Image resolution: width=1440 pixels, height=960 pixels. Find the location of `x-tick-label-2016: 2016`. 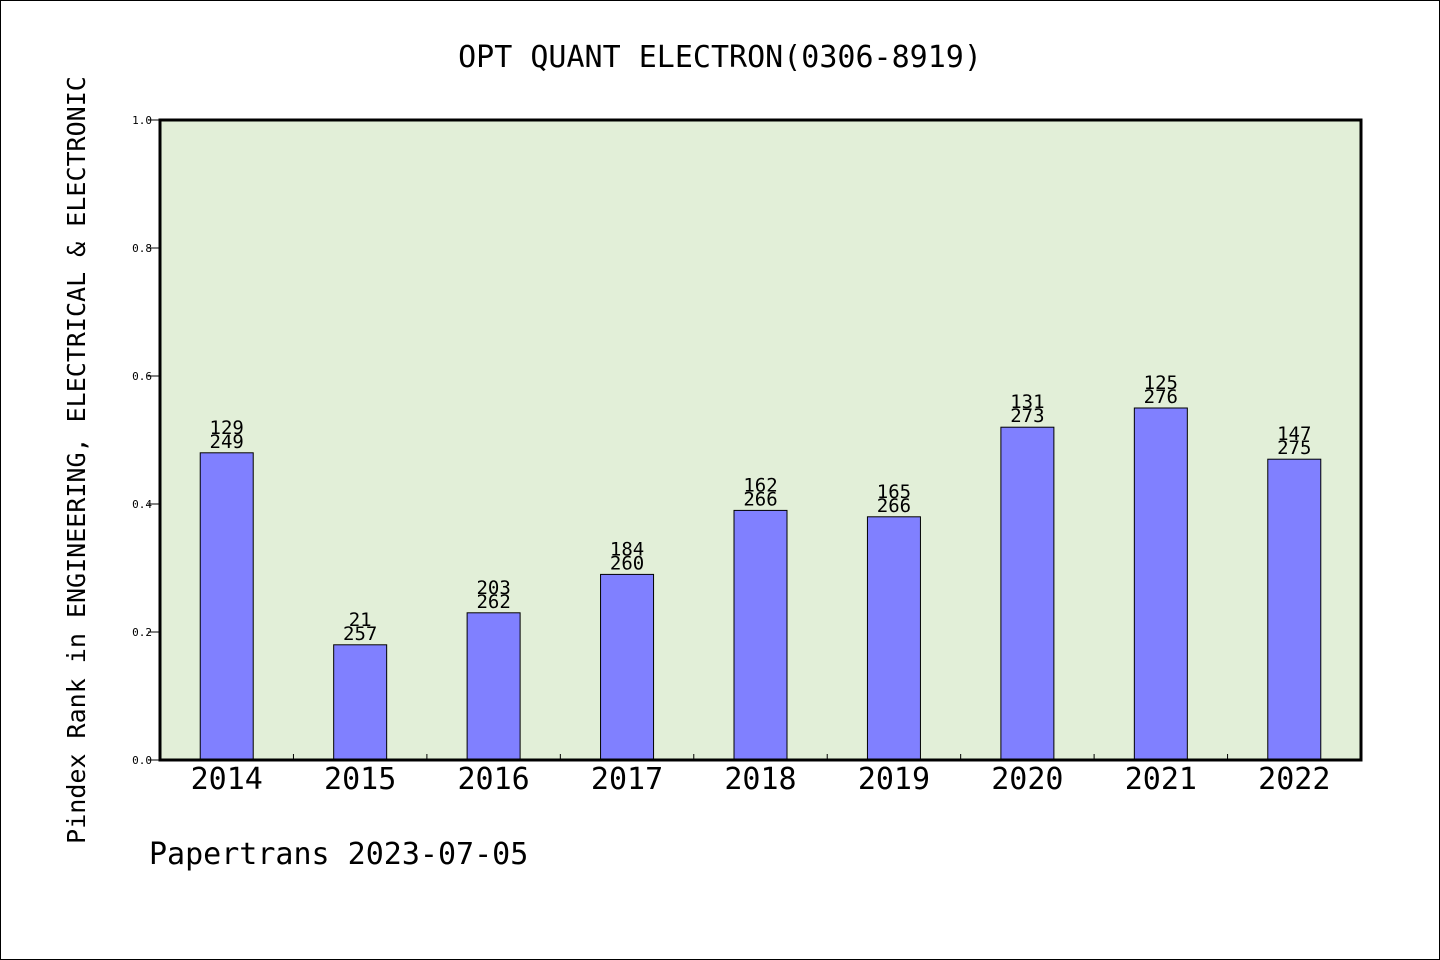

x-tick-label-2016: 2016 is located at coordinates (493, 779).